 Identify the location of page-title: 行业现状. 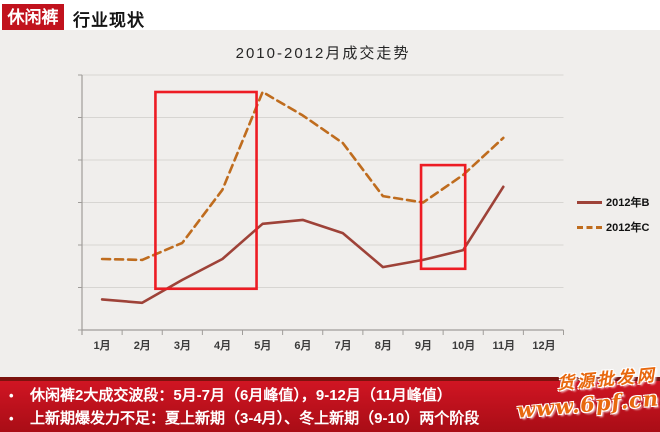
(109, 20).